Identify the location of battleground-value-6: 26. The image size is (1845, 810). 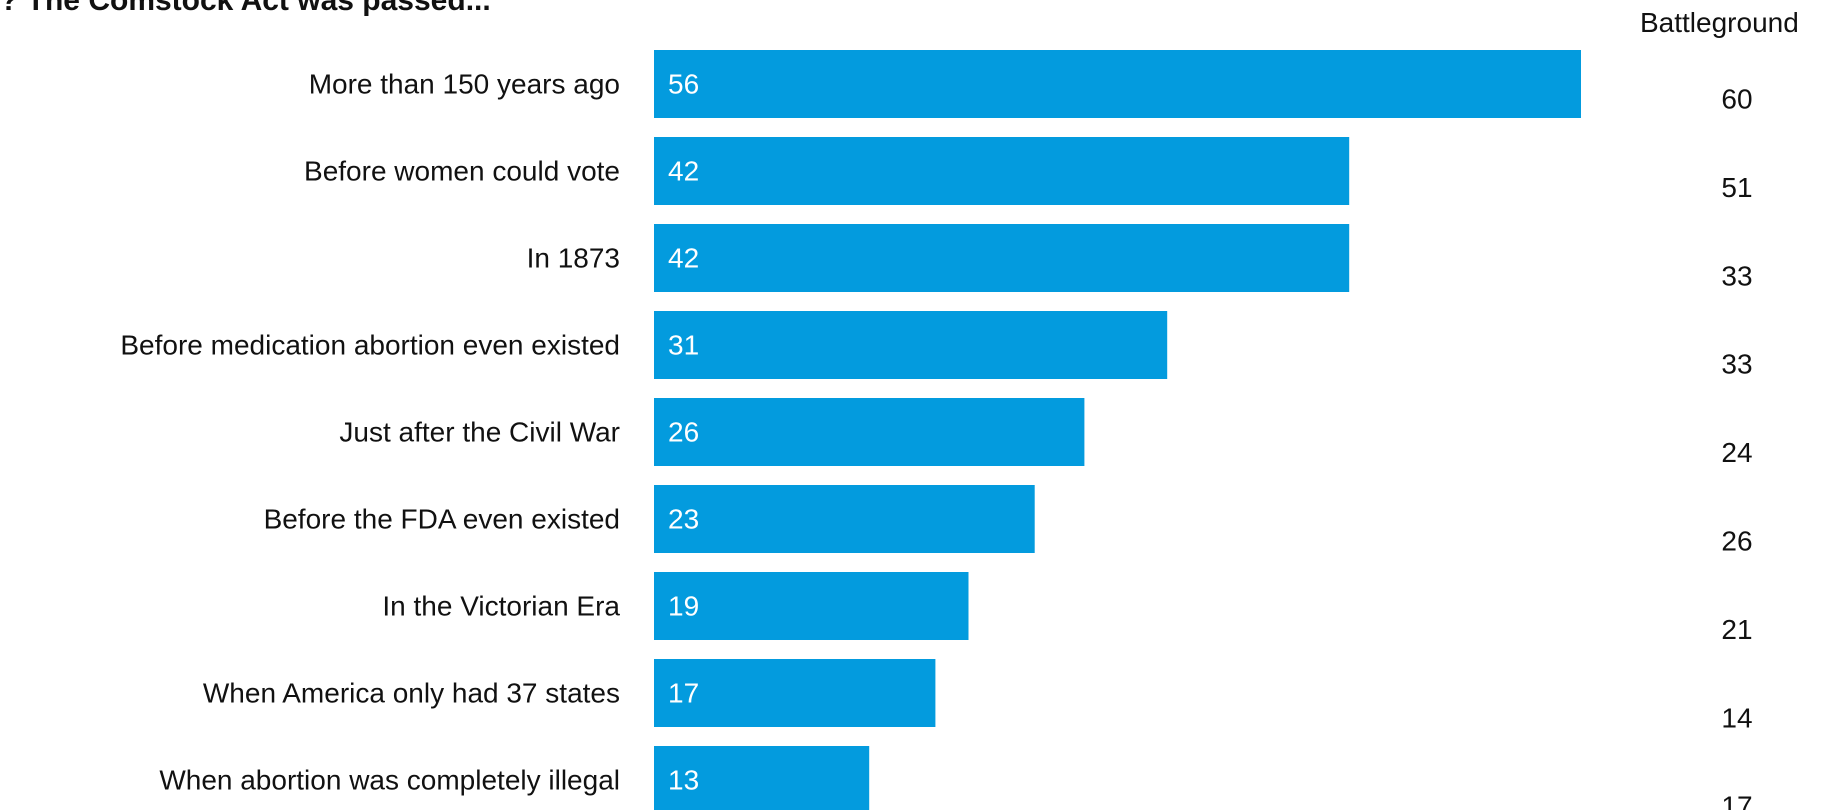
(1736, 541).